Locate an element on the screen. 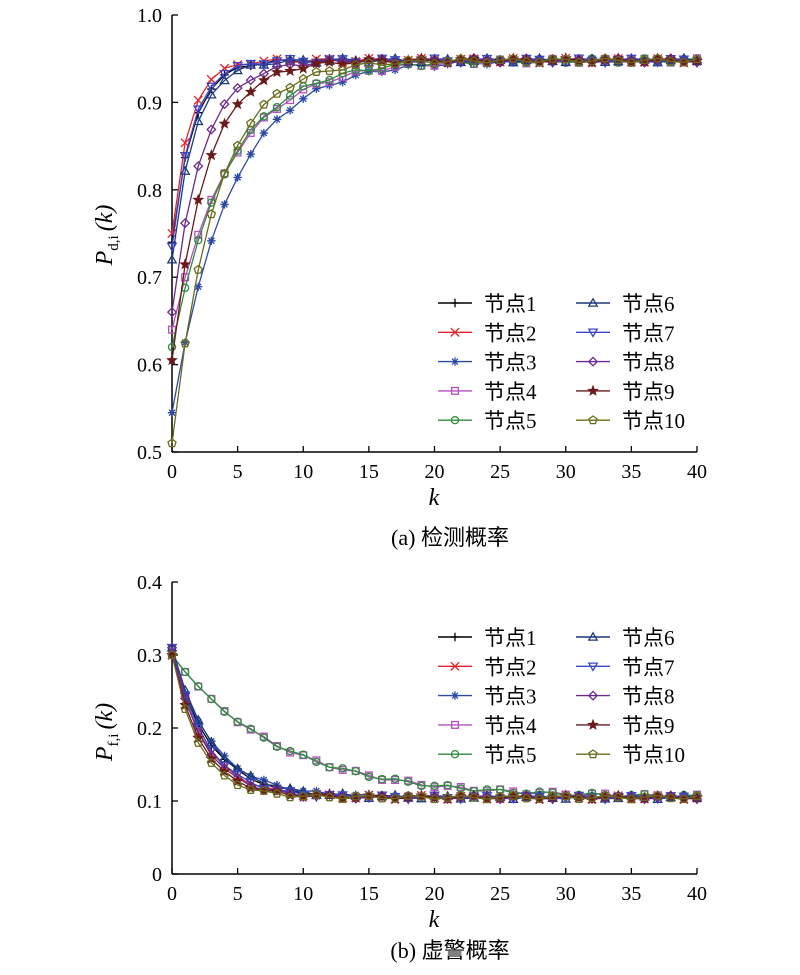  y-tick-label: 0.9 is located at coordinates (149, 103).